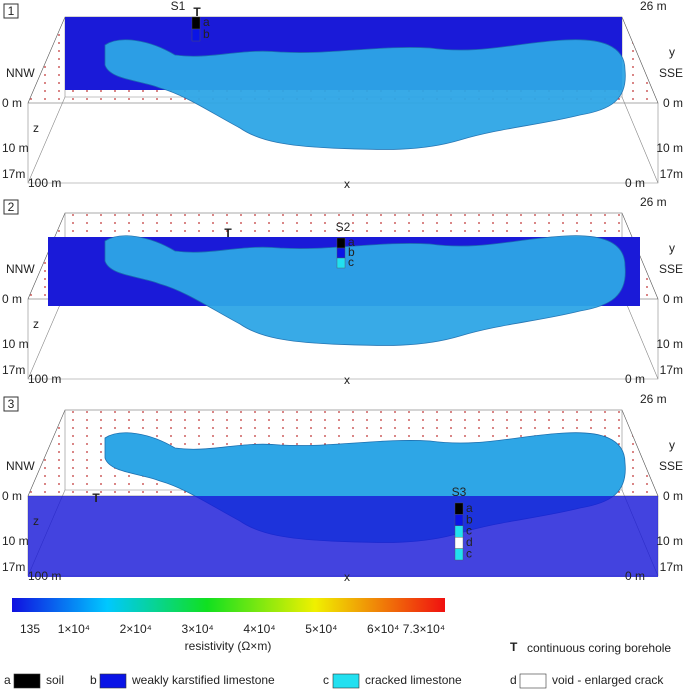 This screenshot has height=689, width=685. I want to click on legend-key: b, so click(93, 680).